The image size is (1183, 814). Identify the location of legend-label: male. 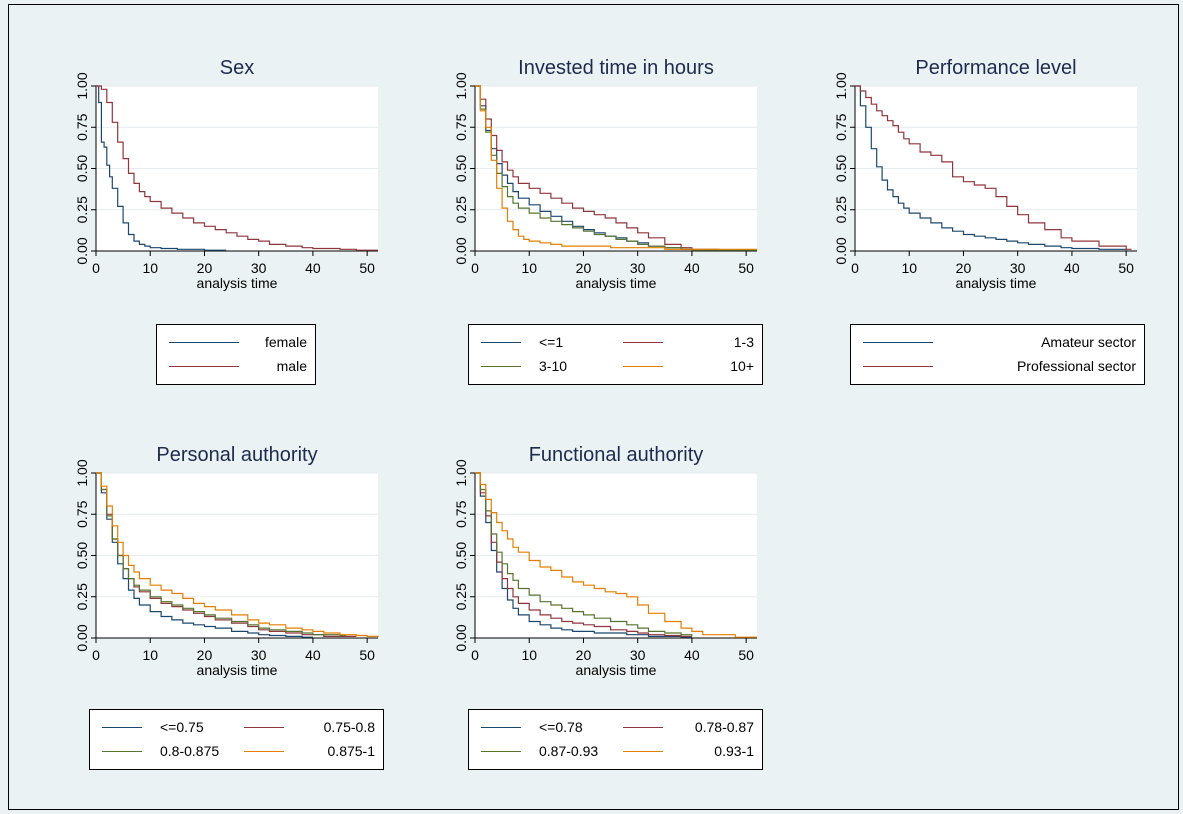
(291, 366).